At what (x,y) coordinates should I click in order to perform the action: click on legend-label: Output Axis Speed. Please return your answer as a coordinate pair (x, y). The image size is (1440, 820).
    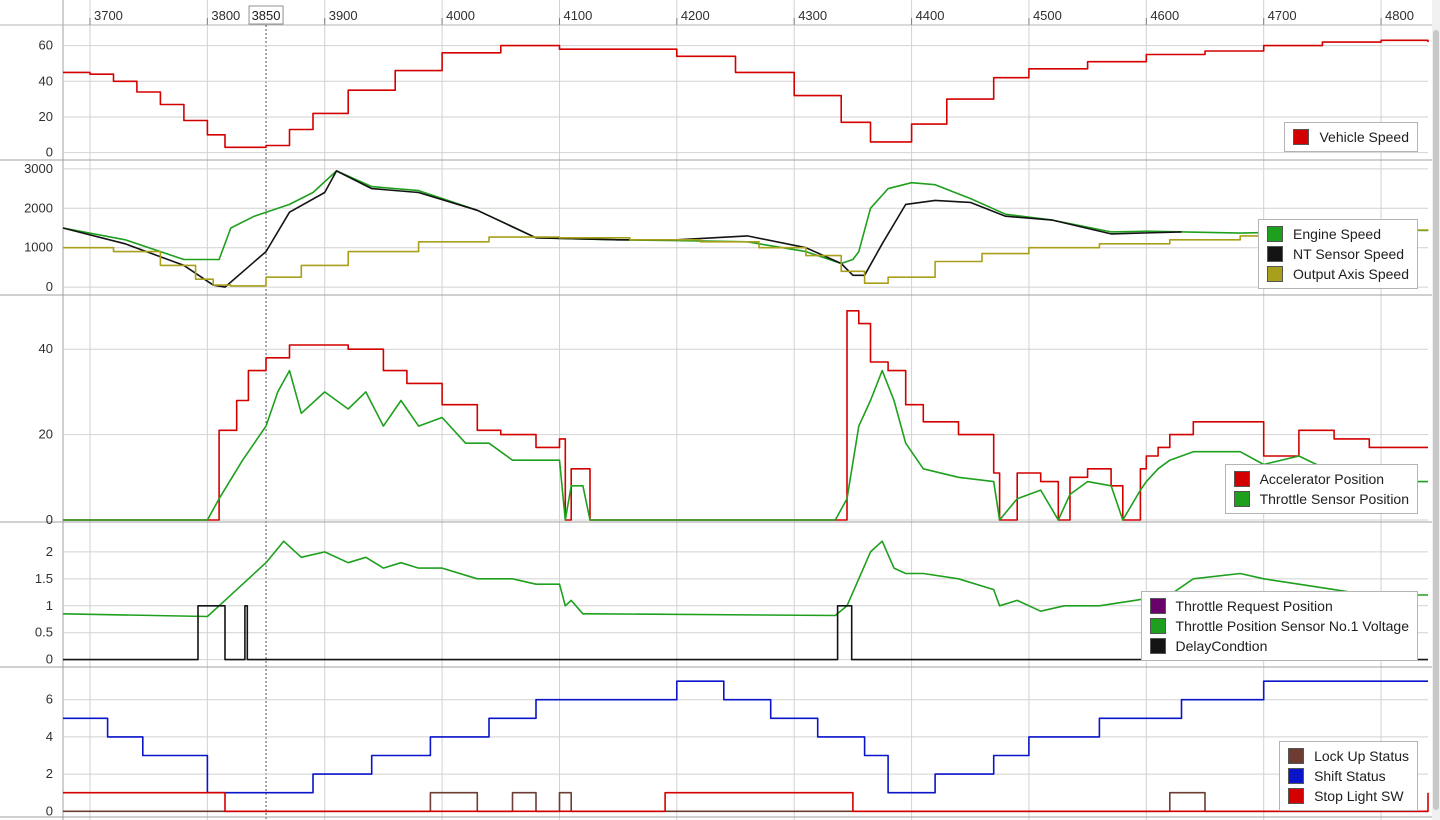
    Looking at the image, I should click on (1351, 274).